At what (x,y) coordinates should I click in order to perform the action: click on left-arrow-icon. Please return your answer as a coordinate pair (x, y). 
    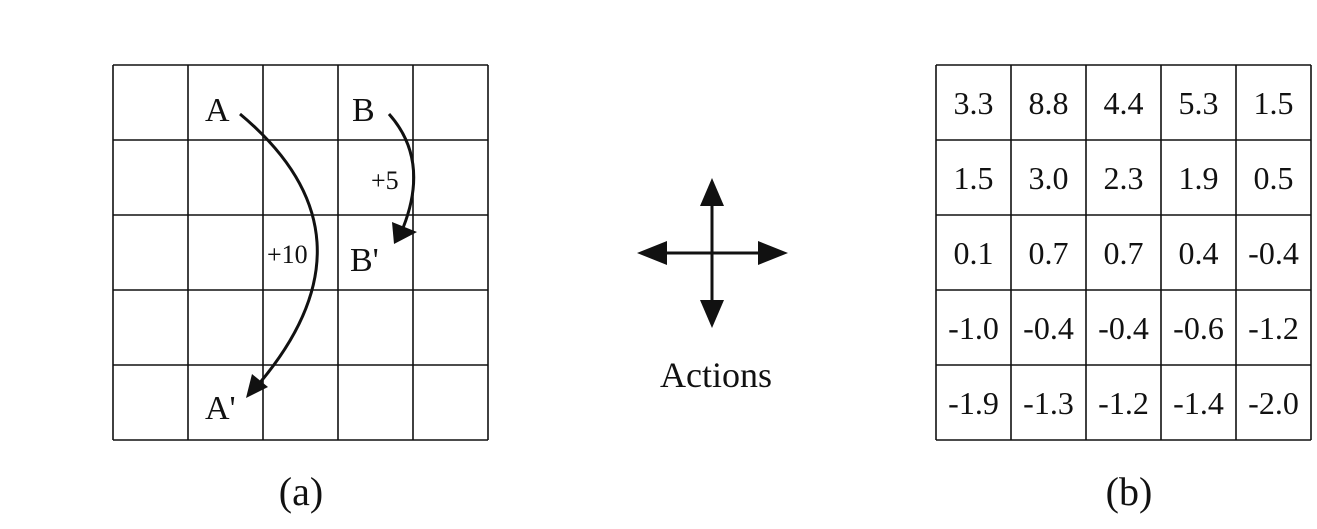
    Looking at the image, I should click on (652, 253).